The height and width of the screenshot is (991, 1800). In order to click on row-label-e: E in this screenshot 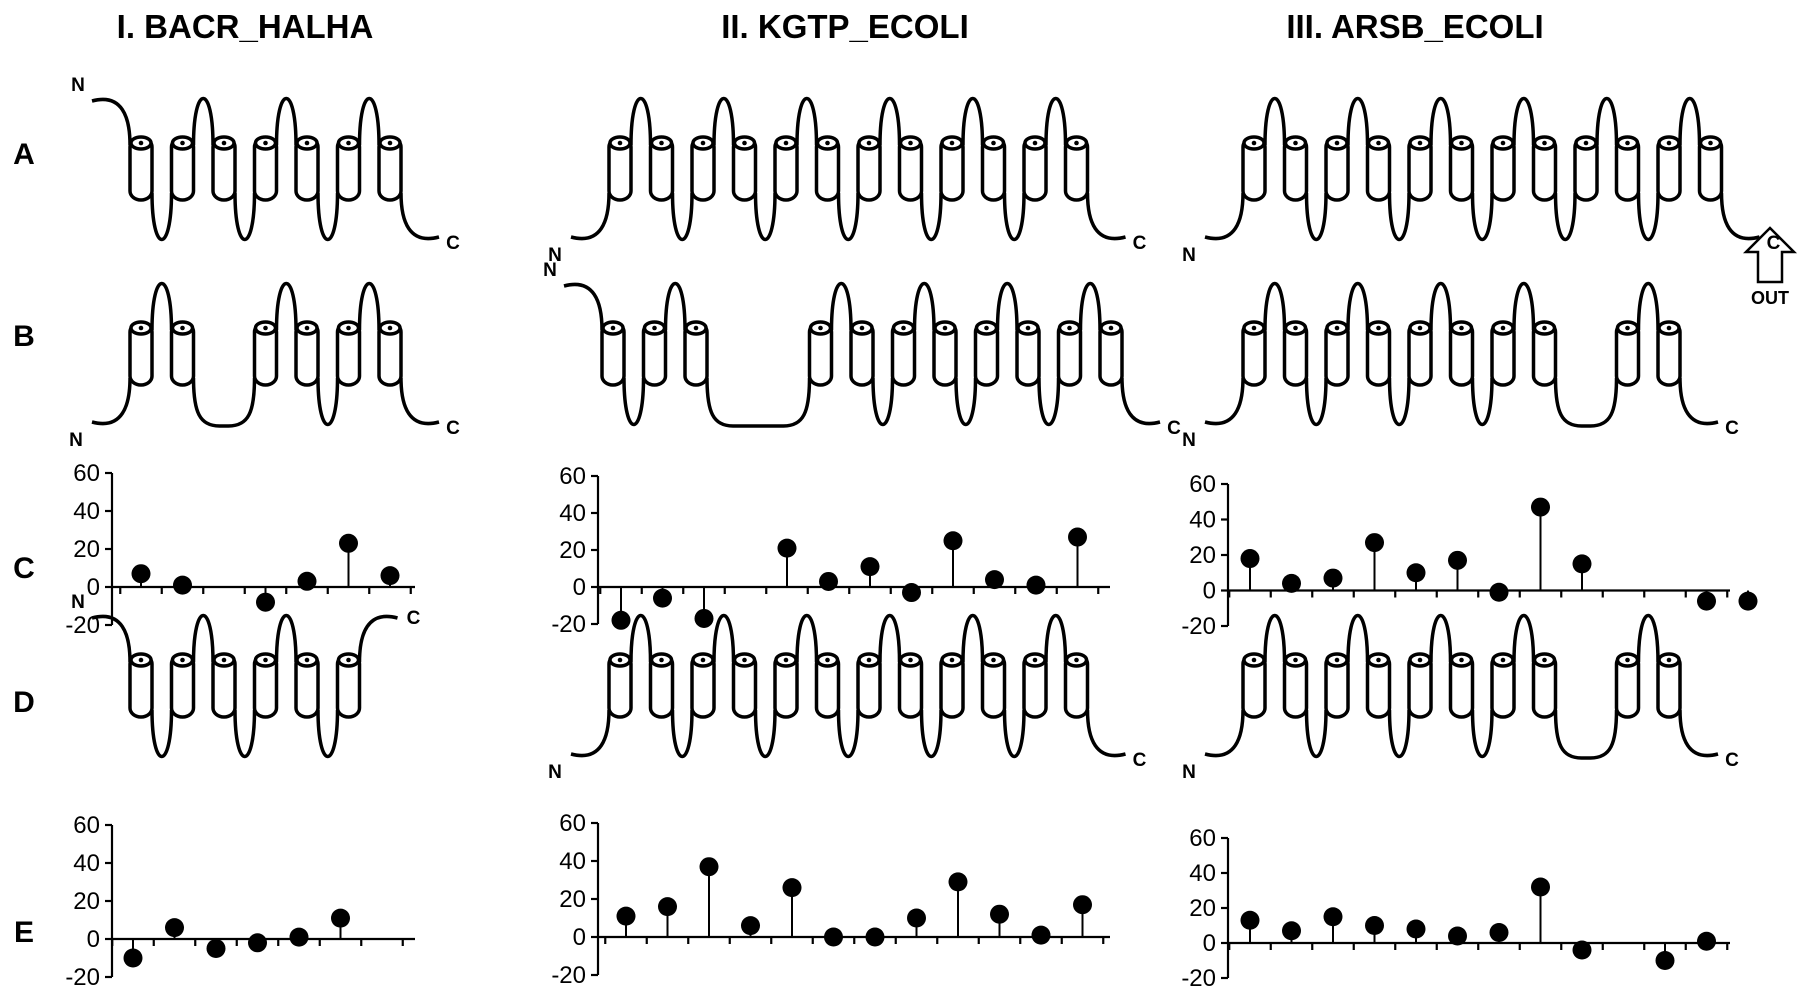, I will do `click(24, 932)`.